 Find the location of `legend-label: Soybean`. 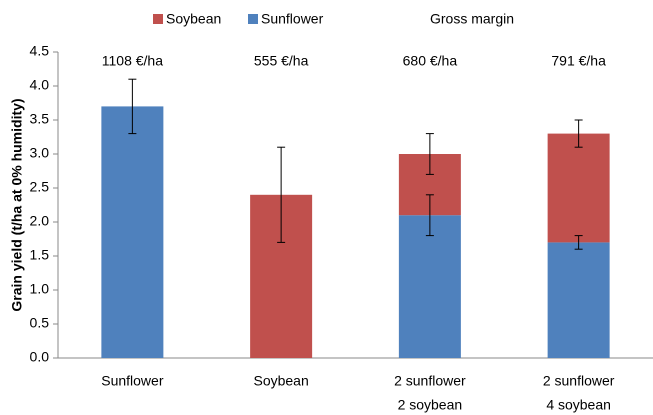

legend-label: Soybean is located at coordinates (193, 19).